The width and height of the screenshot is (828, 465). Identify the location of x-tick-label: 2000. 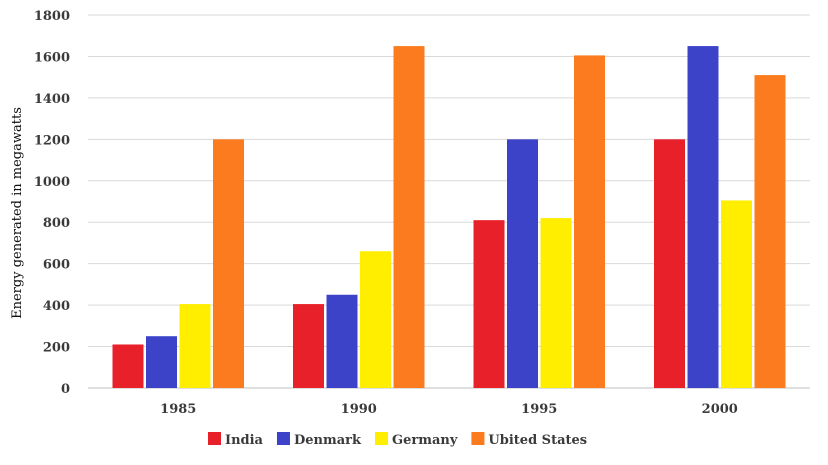
(720, 409).